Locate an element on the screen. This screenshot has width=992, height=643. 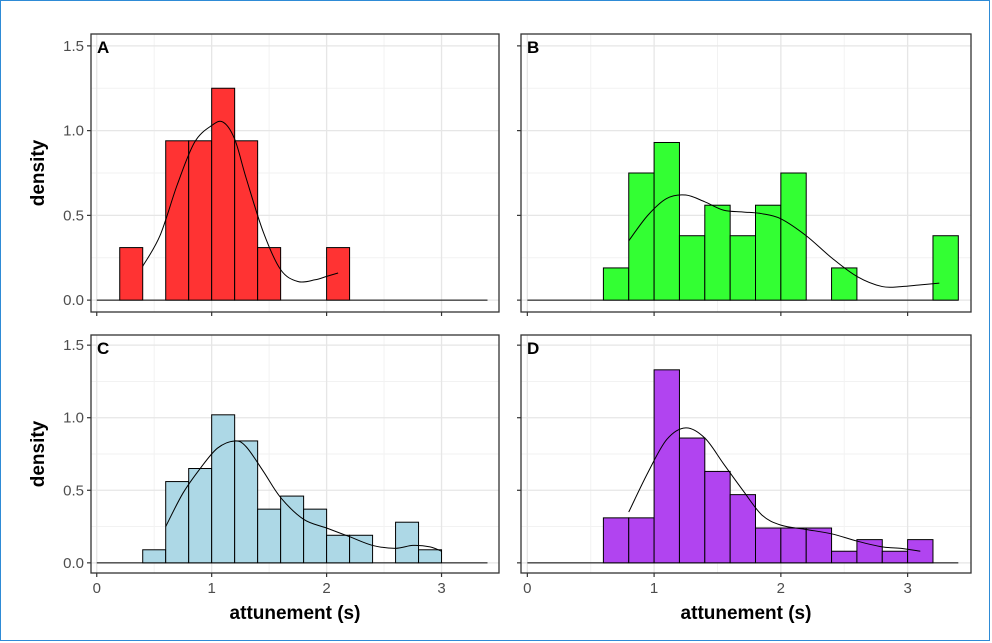
panel-label: B is located at coordinates (533, 47).